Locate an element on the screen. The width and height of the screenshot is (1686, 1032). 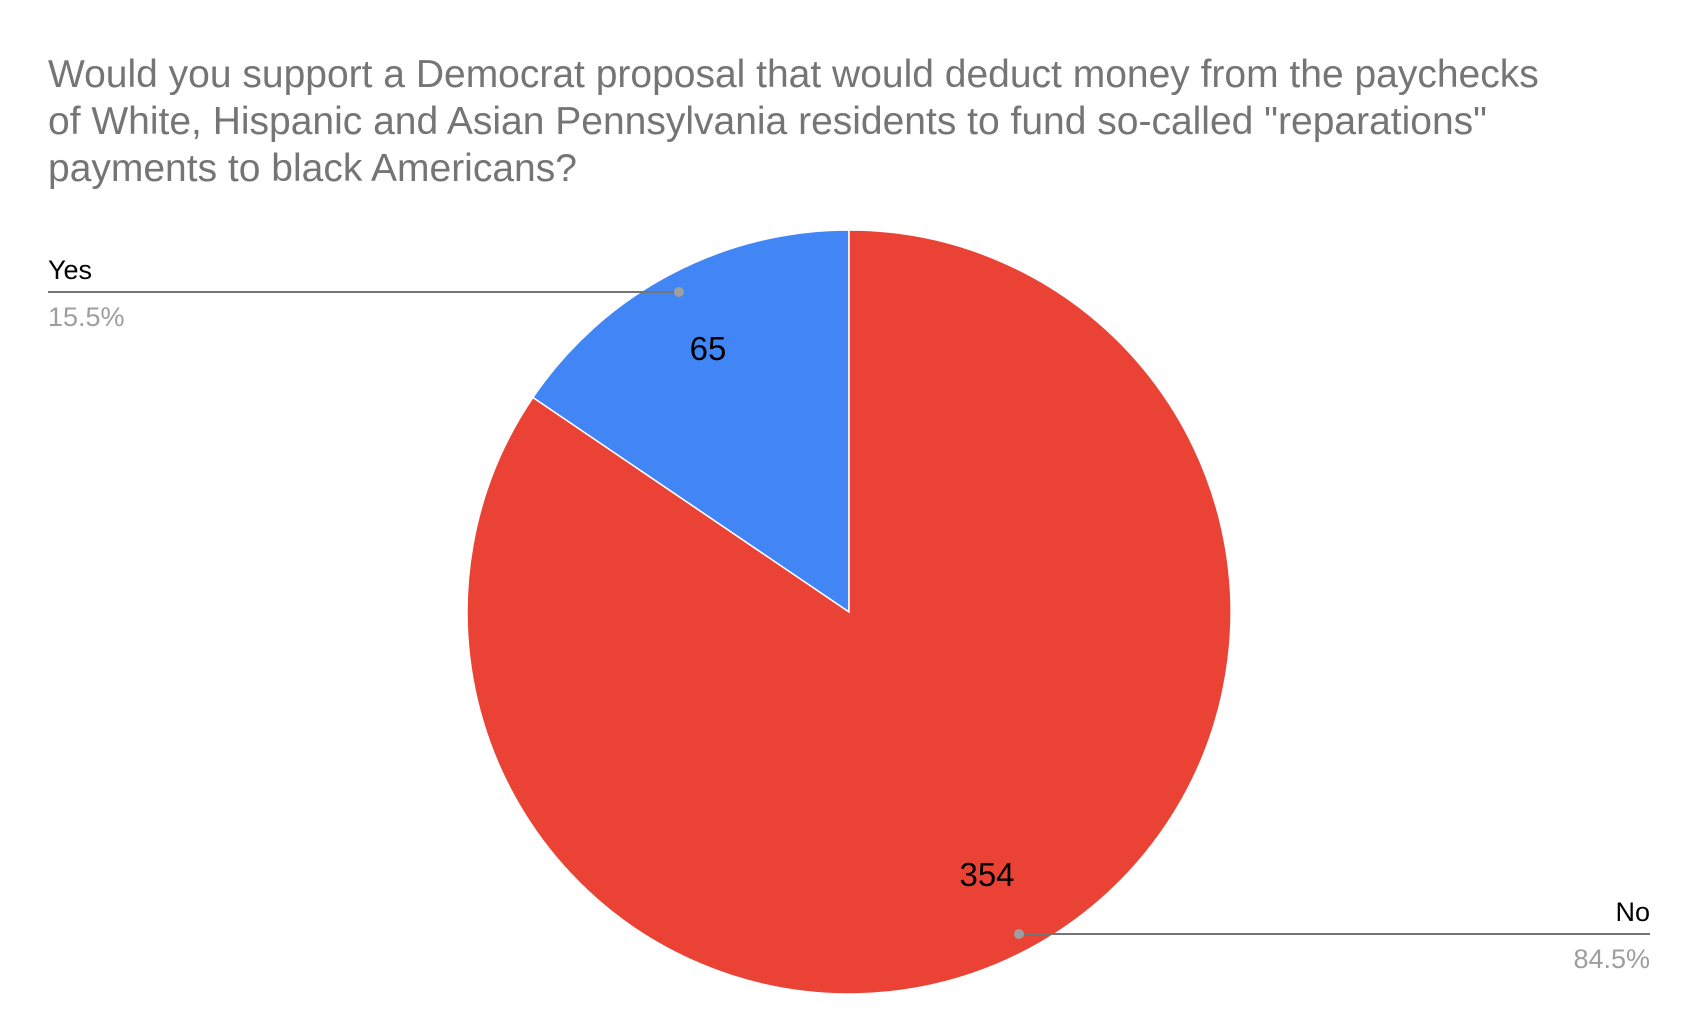
legend-percent-yes: 15.5% is located at coordinates (86, 317).